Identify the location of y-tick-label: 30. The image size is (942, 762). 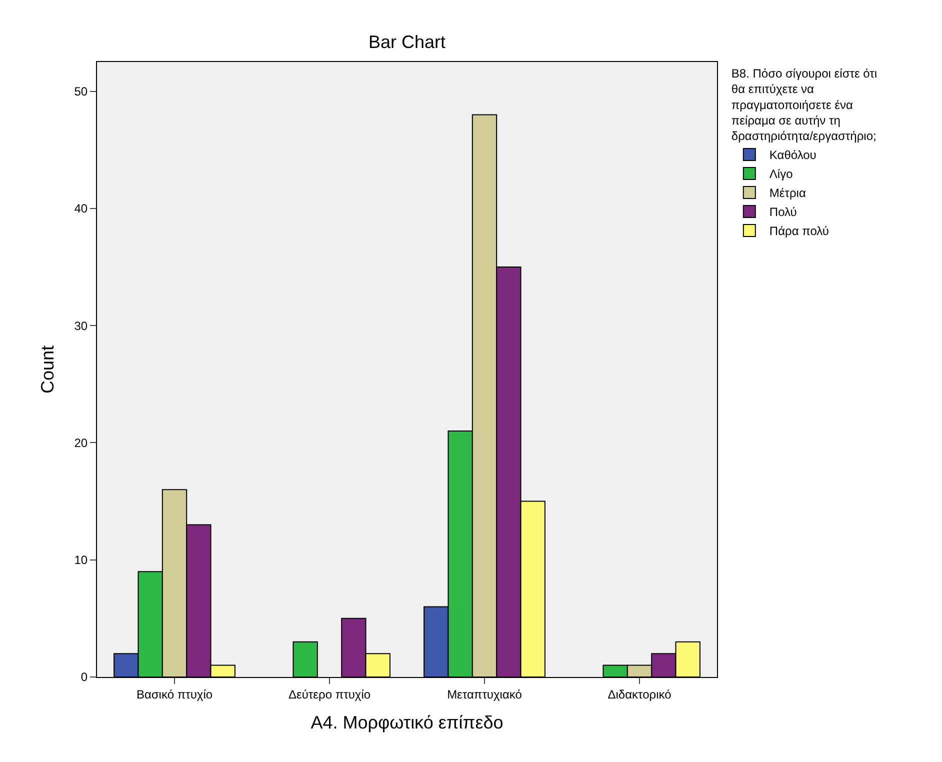
(81, 325).